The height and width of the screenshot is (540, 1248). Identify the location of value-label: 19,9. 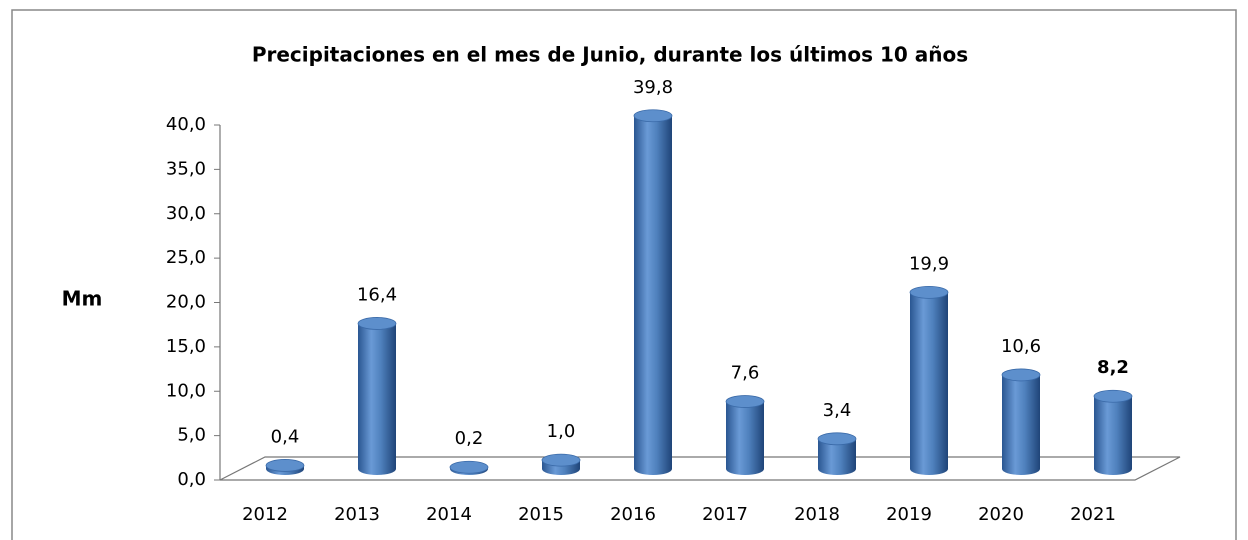
(929, 263).